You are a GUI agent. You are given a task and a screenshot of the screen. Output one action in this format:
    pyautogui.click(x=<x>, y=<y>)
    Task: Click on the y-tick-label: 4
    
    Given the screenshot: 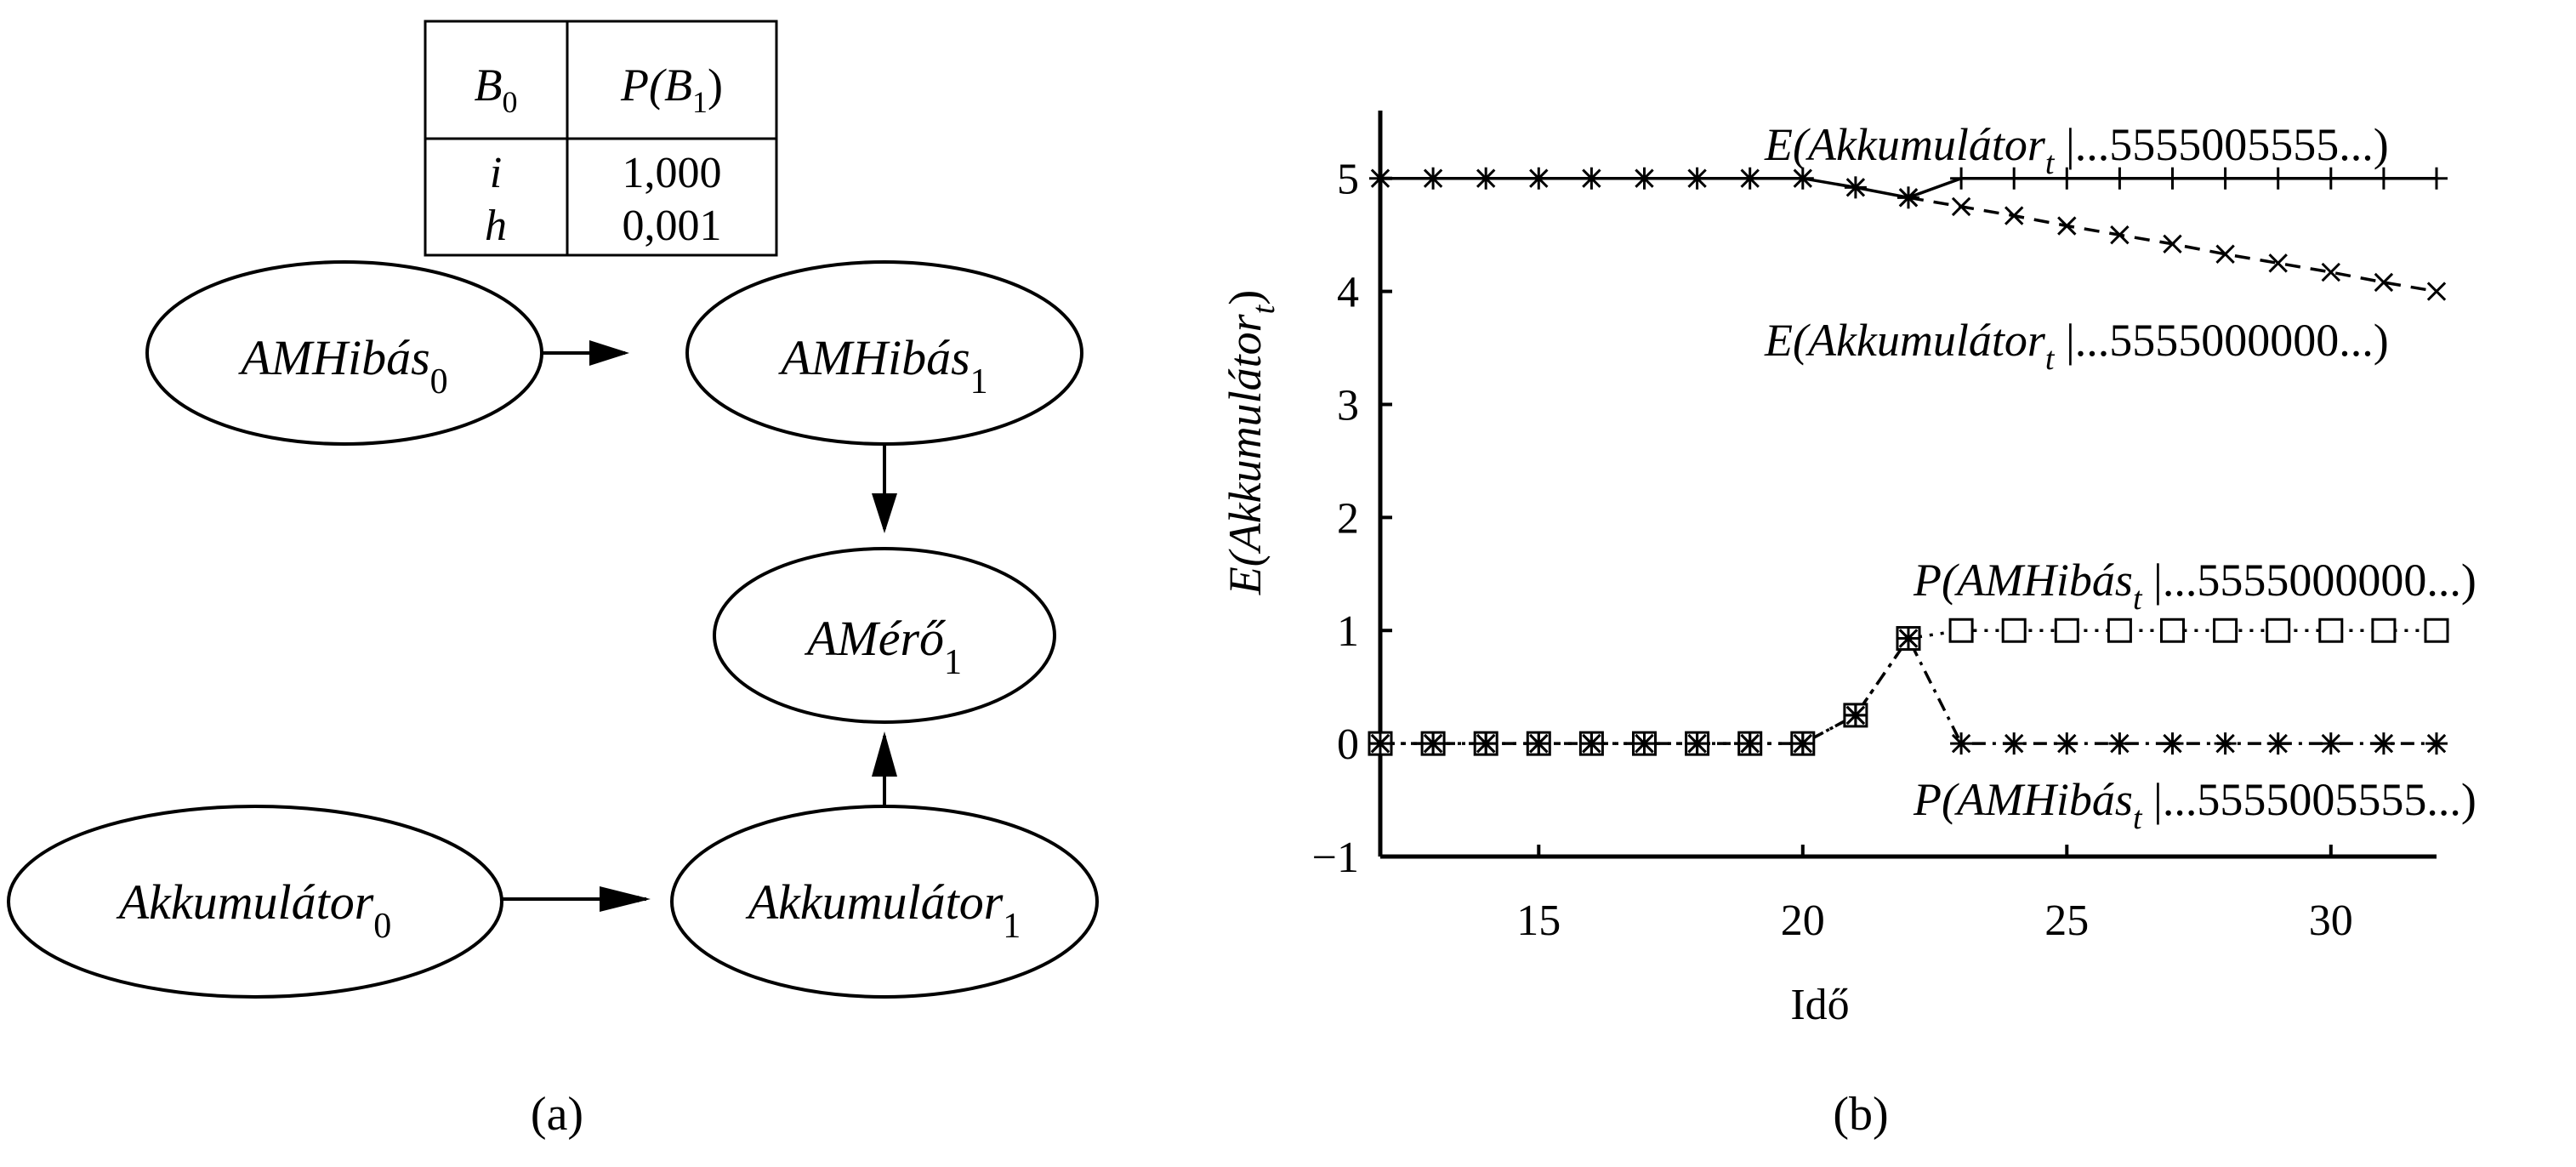 What is the action you would take?
    pyautogui.click(x=1348, y=293)
    